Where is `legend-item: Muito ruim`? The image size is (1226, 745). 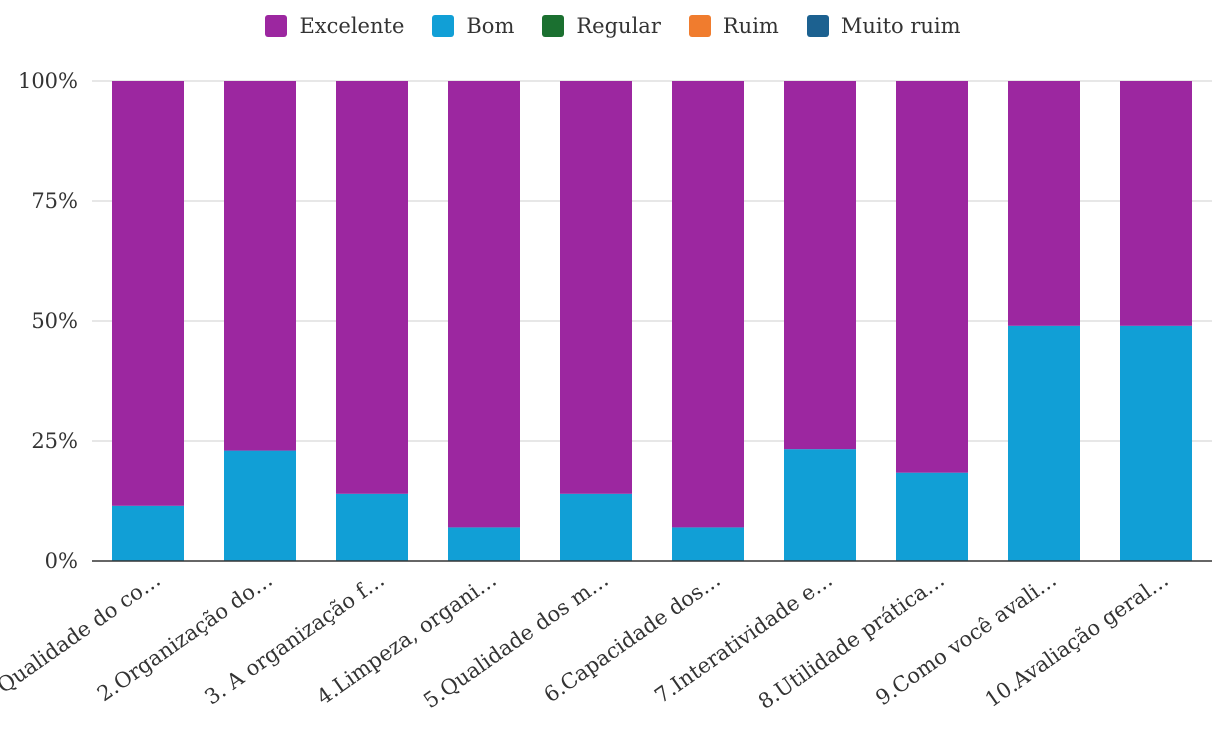 legend-item: Muito ruim is located at coordinates (883, 26).